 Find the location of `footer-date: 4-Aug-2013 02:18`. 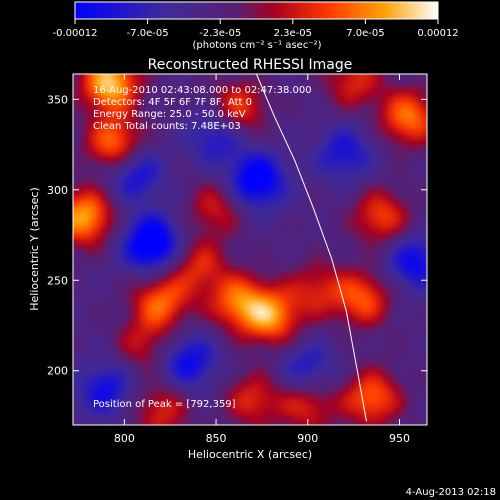

footer-date: 4-Aug-2013 02:18 is located at coordinates (451, 492).